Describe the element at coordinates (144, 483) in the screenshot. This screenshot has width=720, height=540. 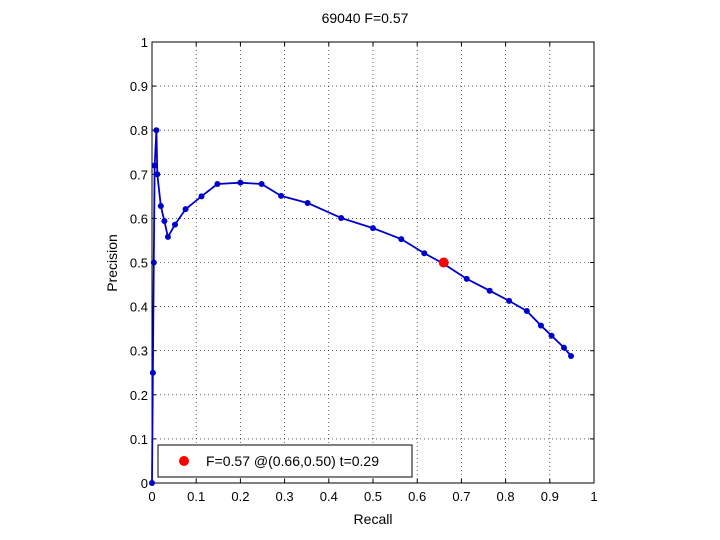
I see `y-tick-label-0: 0` at that location.